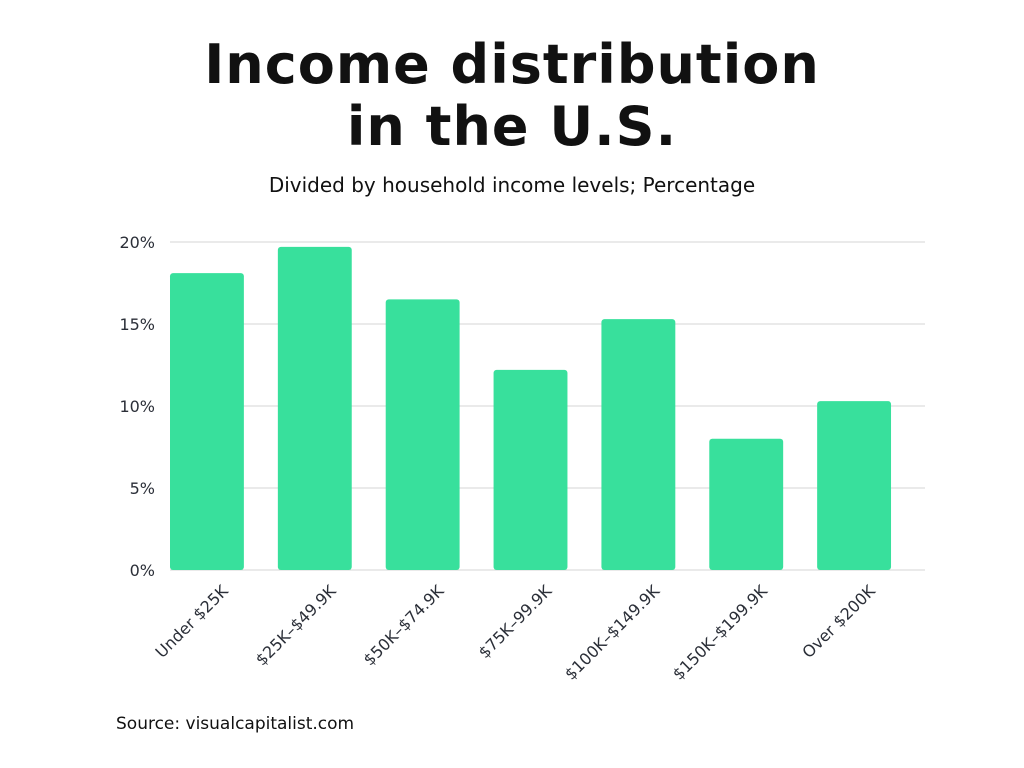  I want to click on y-tick-label: 0%, so click(142, 570).